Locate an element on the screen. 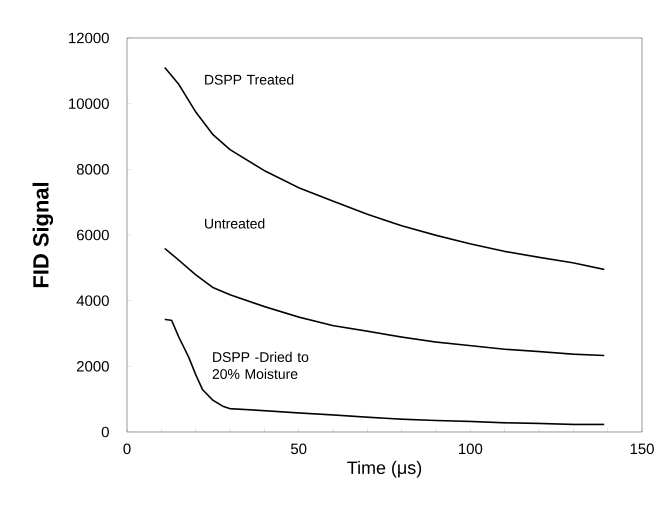 This screenshot has width=668, height=508. x-tick-label: 50 is located at coordinates (298, 449).